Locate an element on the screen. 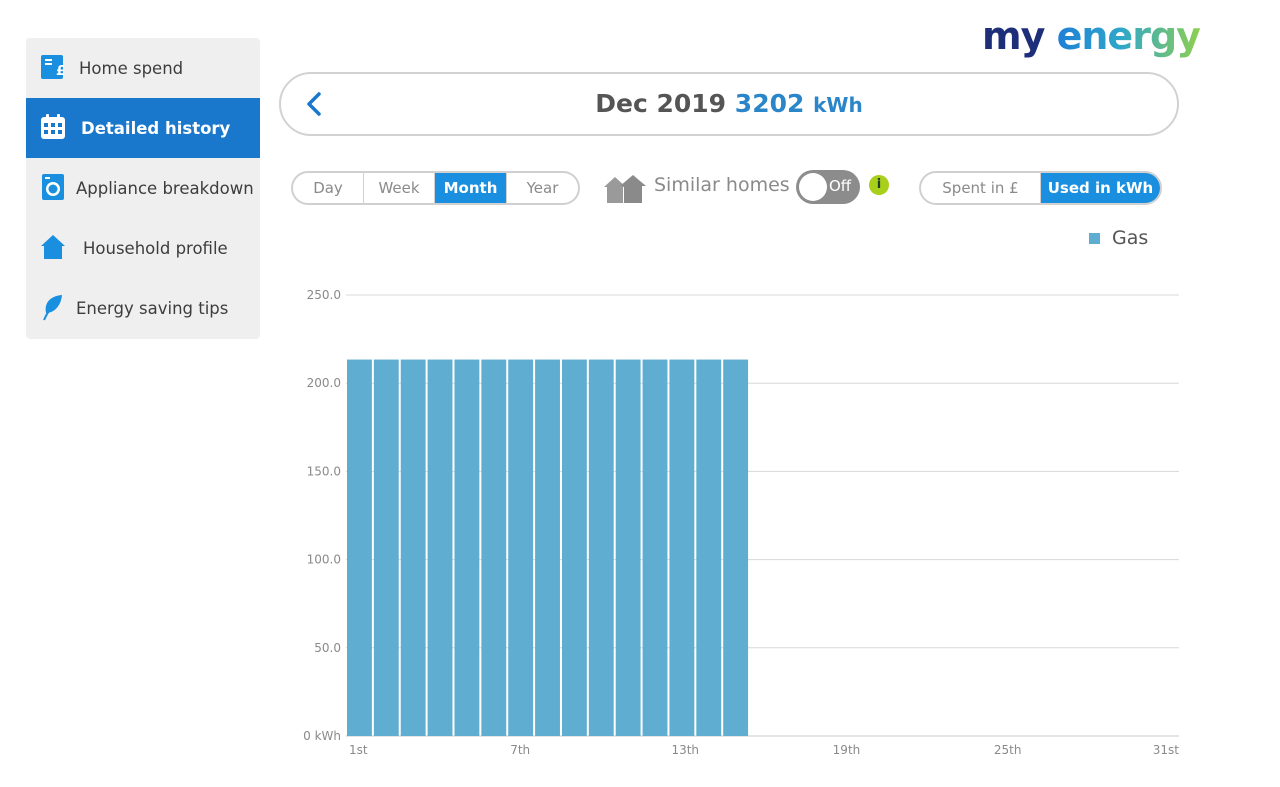  x-tick-label: 25th is located at coordinates (1008, 750).